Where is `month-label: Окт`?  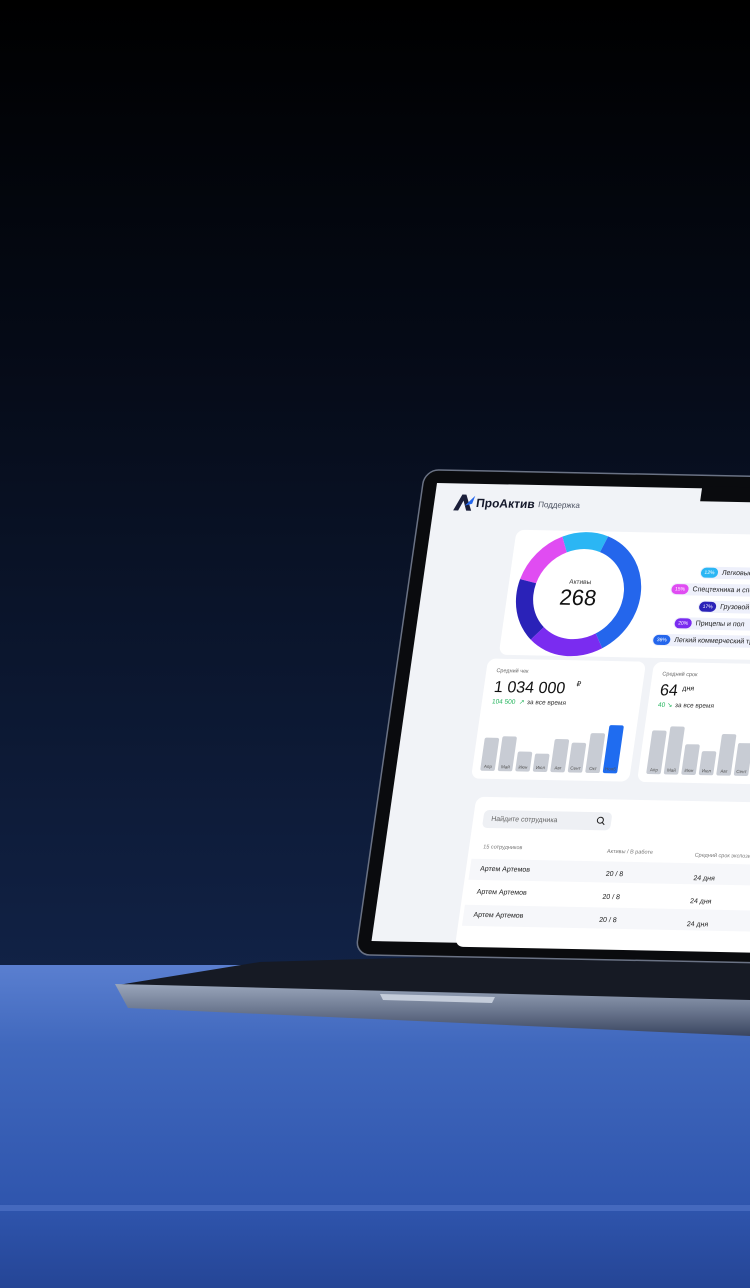 month-label: Окт is located at coordinates (593, 768).